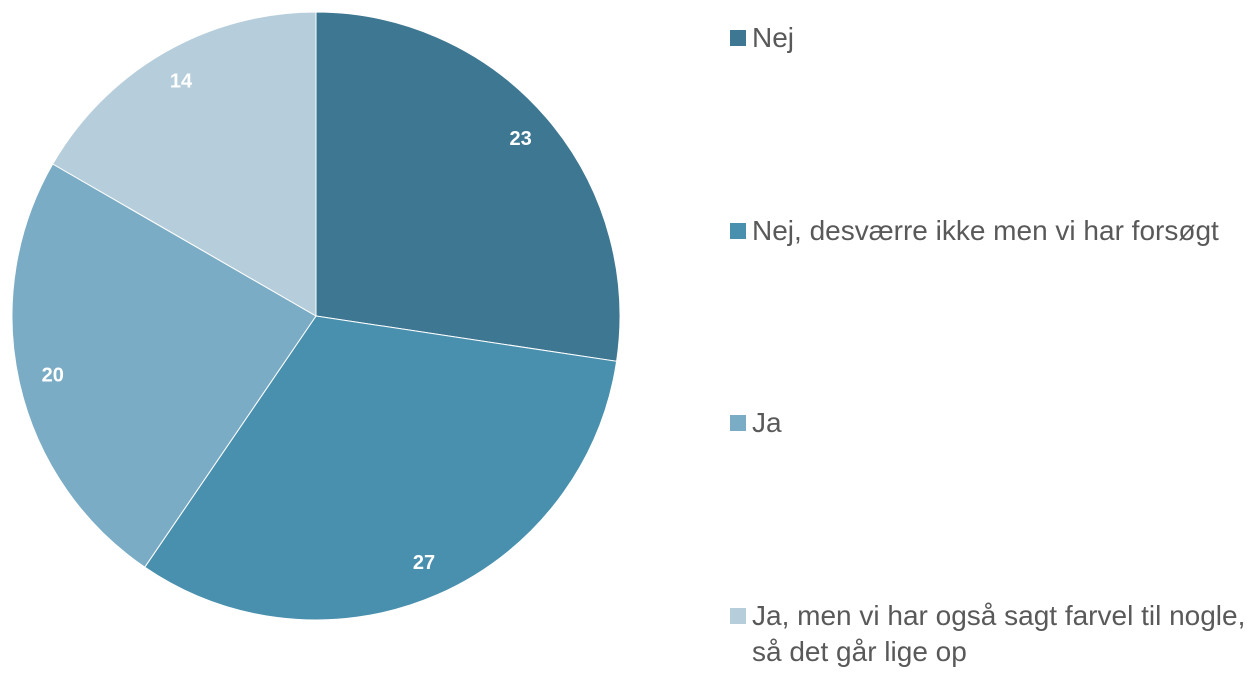  I want to click on legend-label: Nej, so click(773, 37).